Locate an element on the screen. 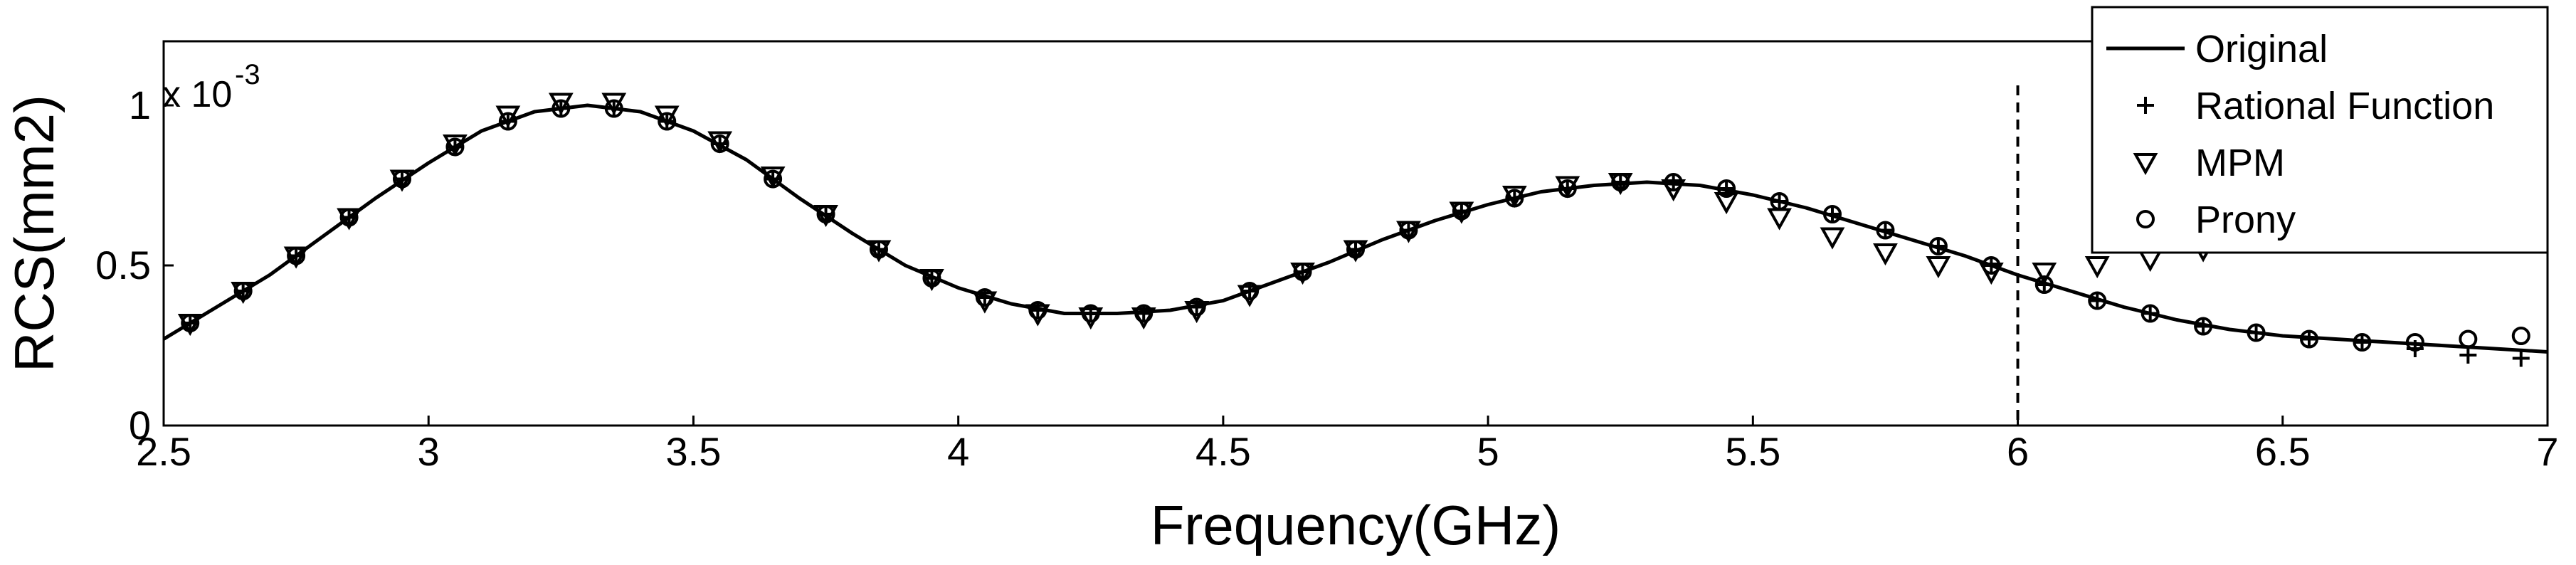  y-multiplier-base: x 10 is located at coordinates (197, 94).